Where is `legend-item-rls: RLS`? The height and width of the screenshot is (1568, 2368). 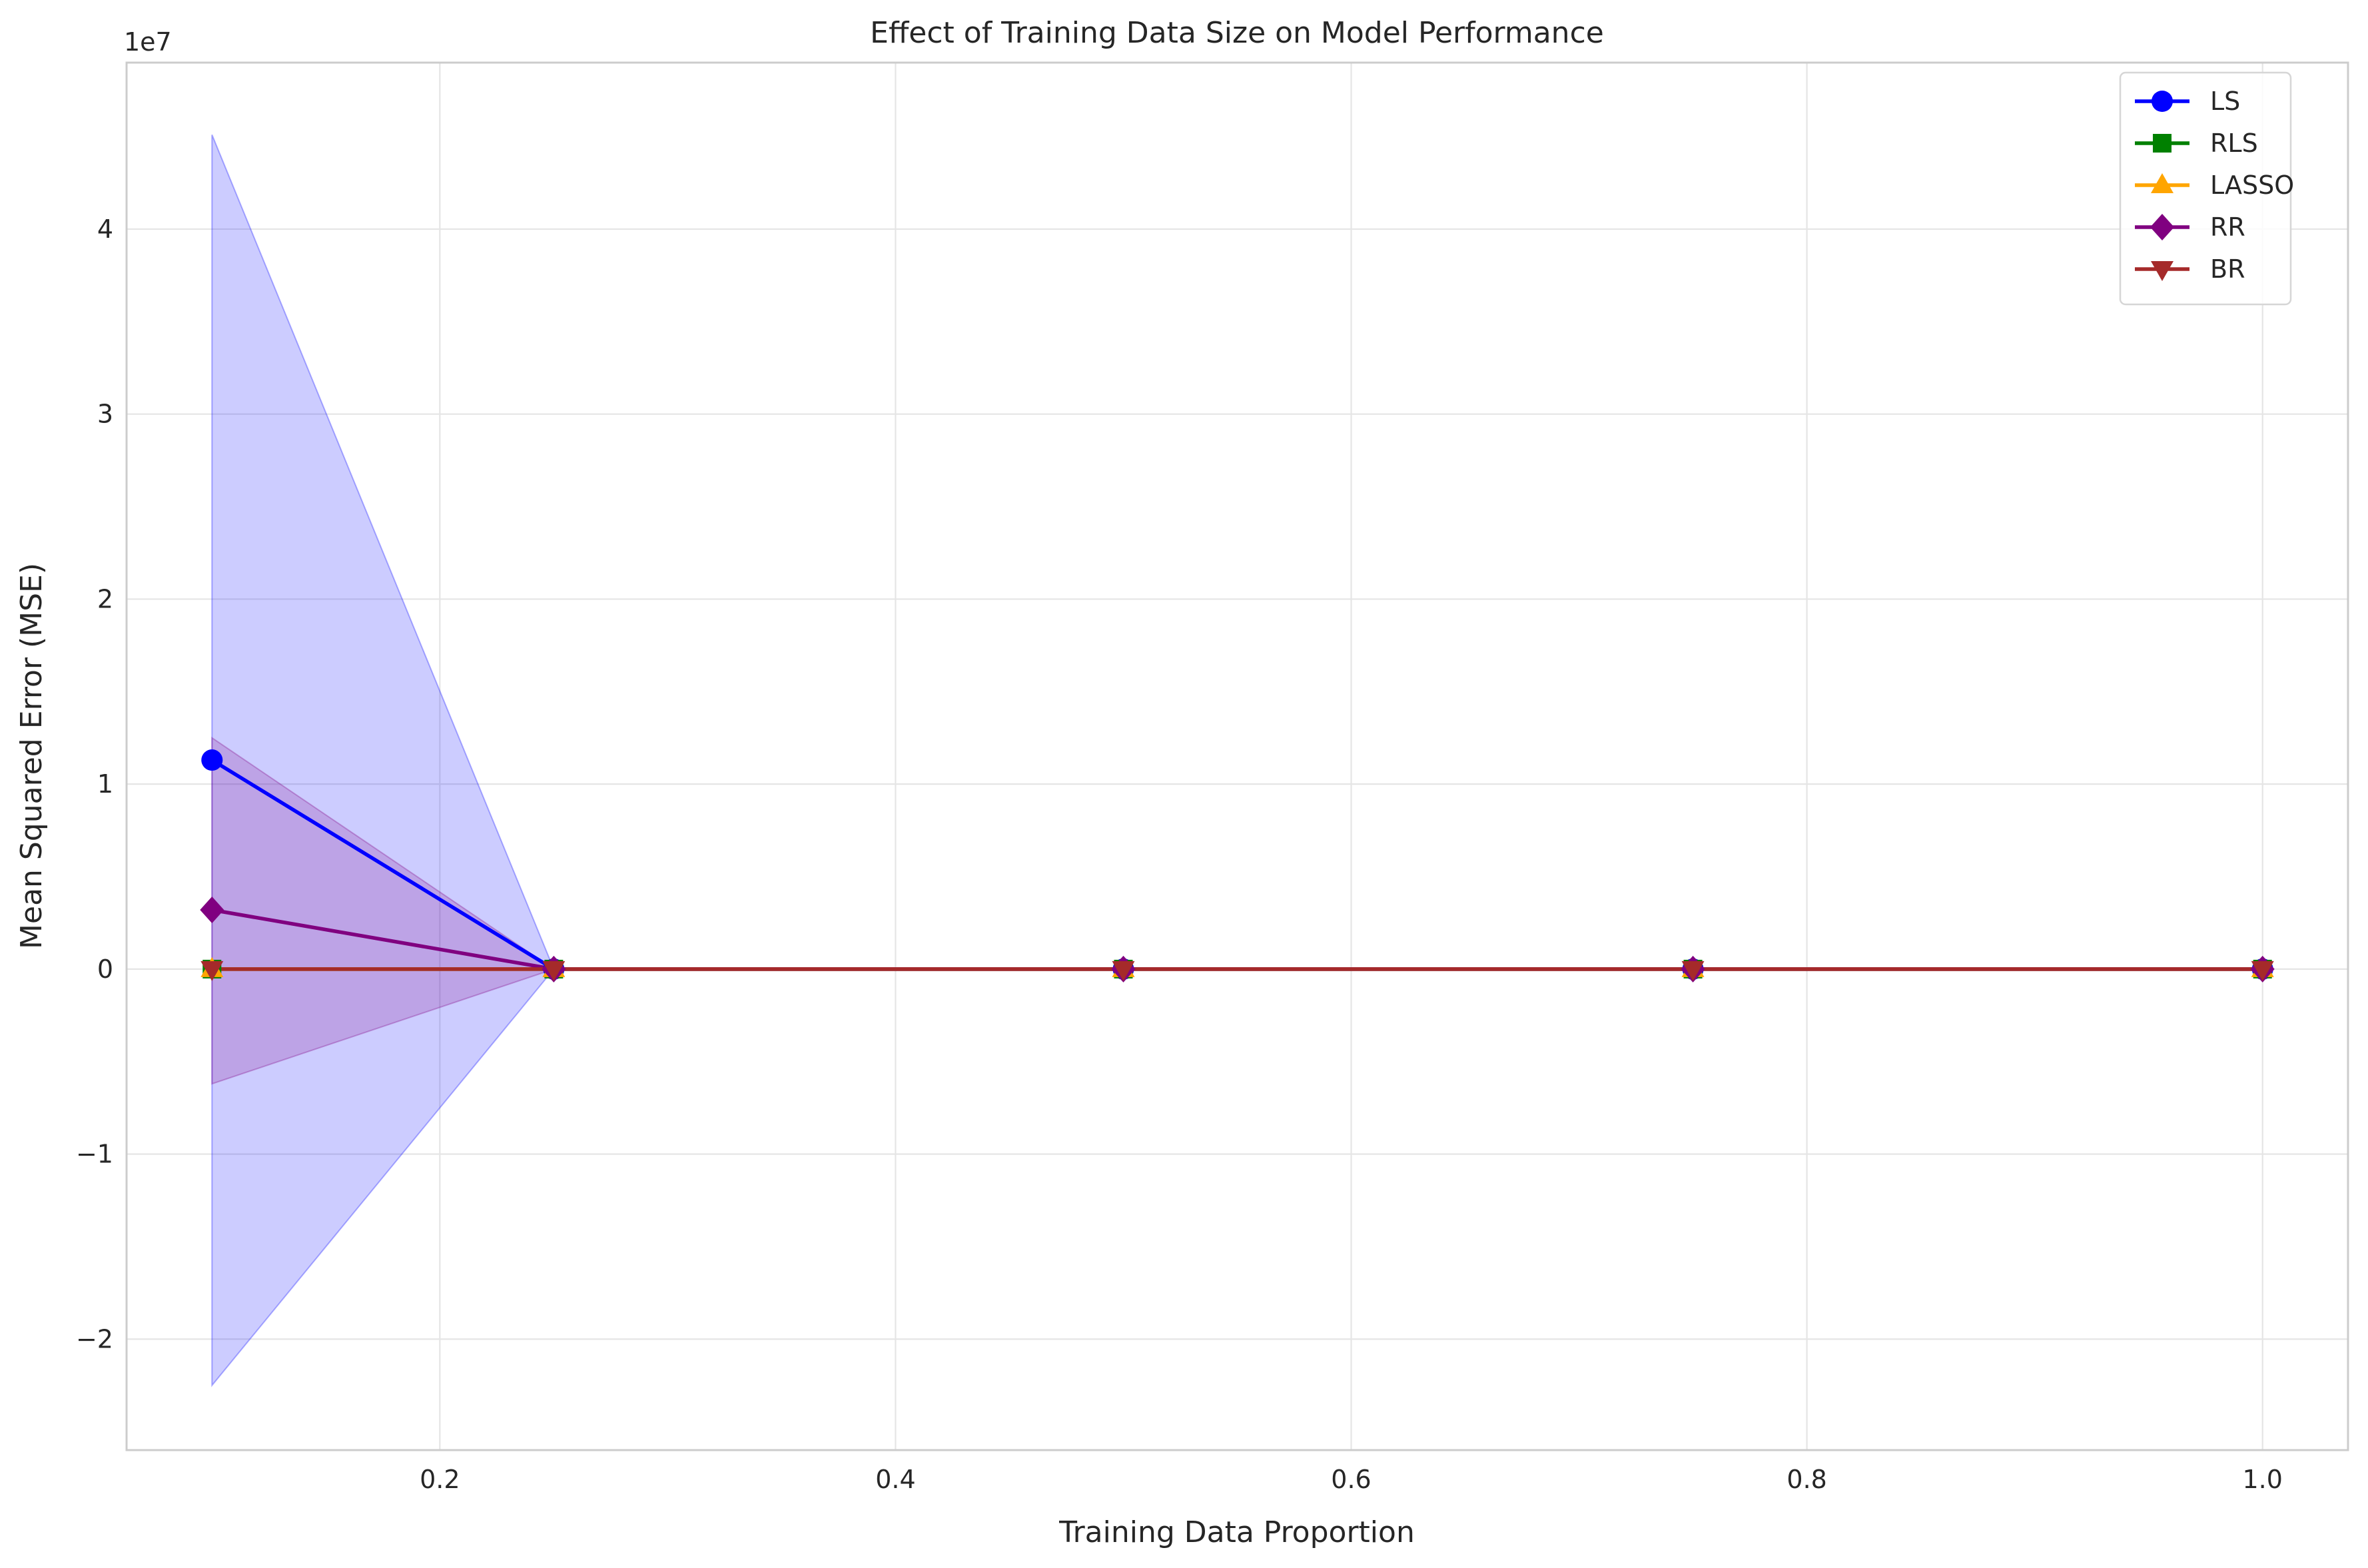
legend-item-rls: RLS is located at coordinates (2196, 143).